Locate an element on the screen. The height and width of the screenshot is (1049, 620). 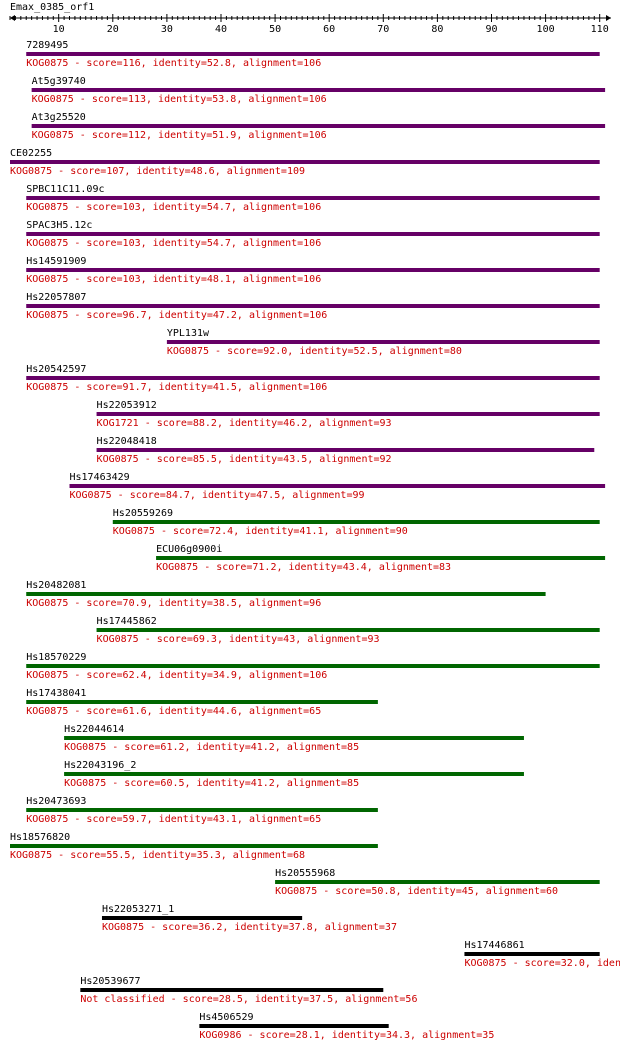
hit-name: Hs20559269 is located at coordinates (143, 513).